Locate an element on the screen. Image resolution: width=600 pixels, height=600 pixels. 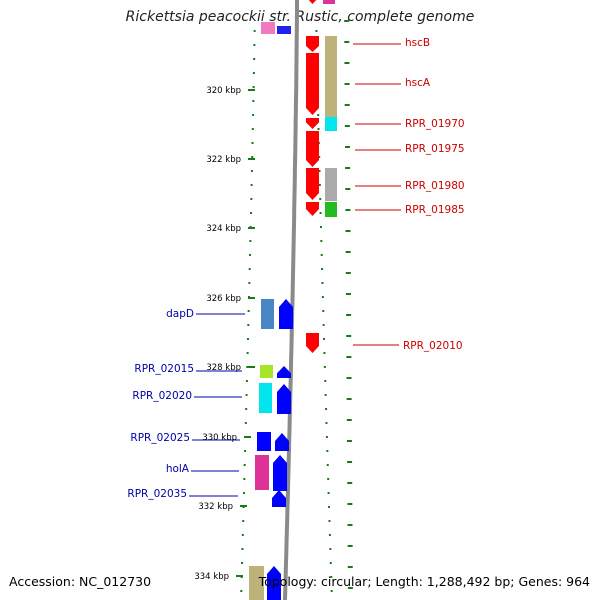
backbone-line is located at coordinates (291, 300).